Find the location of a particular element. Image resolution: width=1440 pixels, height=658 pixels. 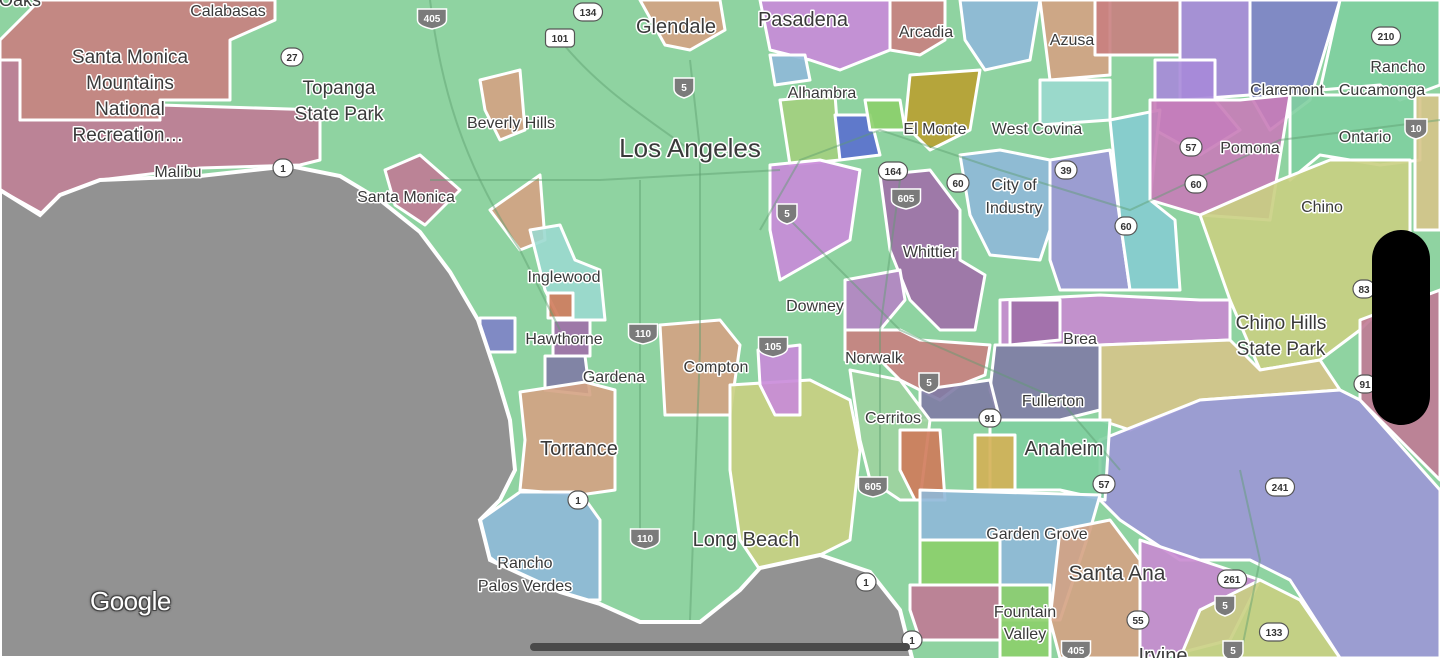

us-route-shield-icon: 101 is located at coordinates (560, 38).